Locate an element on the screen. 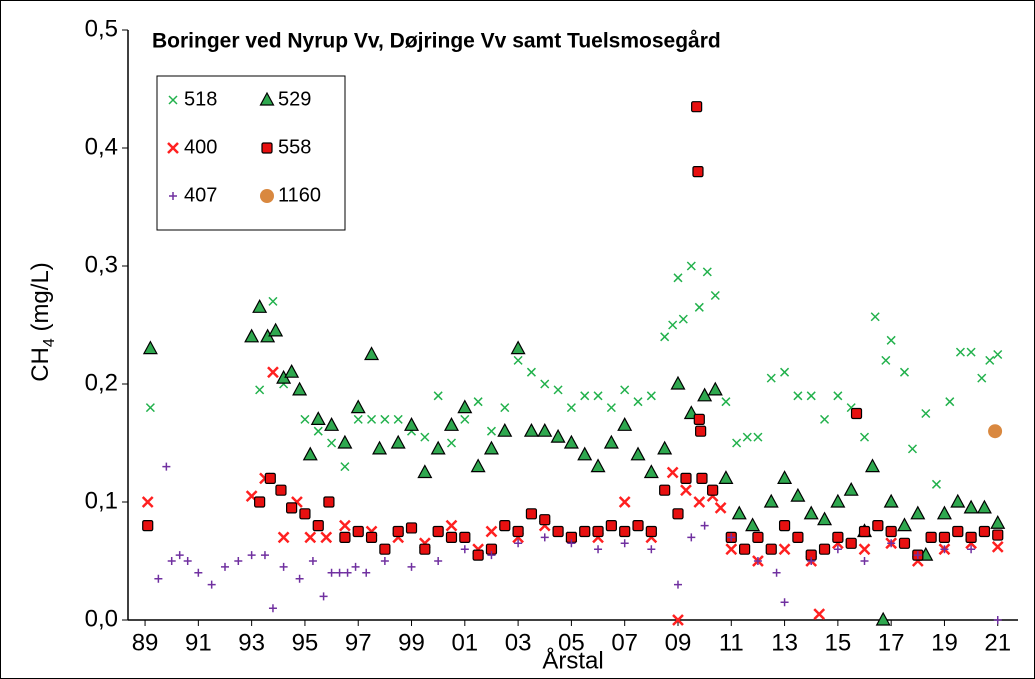 This screenshot has height=679, width=1035. legend-label: 518 is located at coordinates (200, 99).